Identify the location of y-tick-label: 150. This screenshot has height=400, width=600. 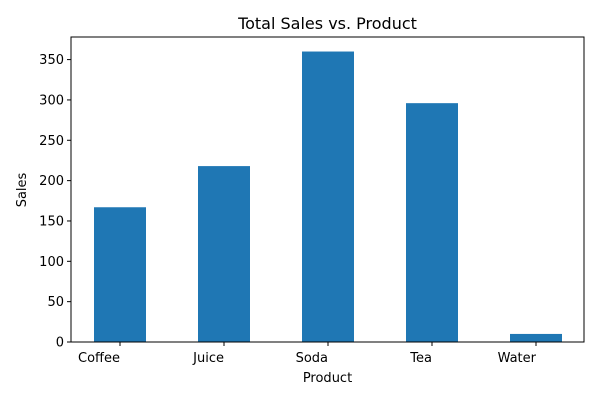
(51, 221).